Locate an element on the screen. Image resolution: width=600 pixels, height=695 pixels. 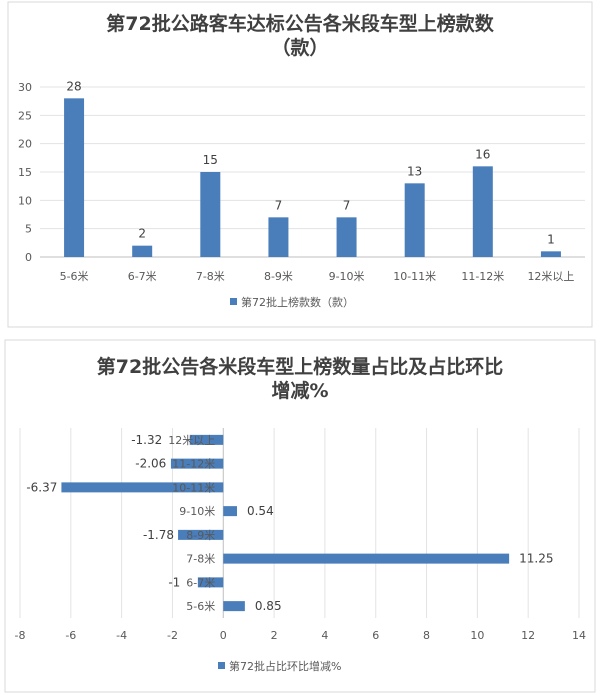
x-tick-label: 6-7米 is located at coordinates (142, 276).